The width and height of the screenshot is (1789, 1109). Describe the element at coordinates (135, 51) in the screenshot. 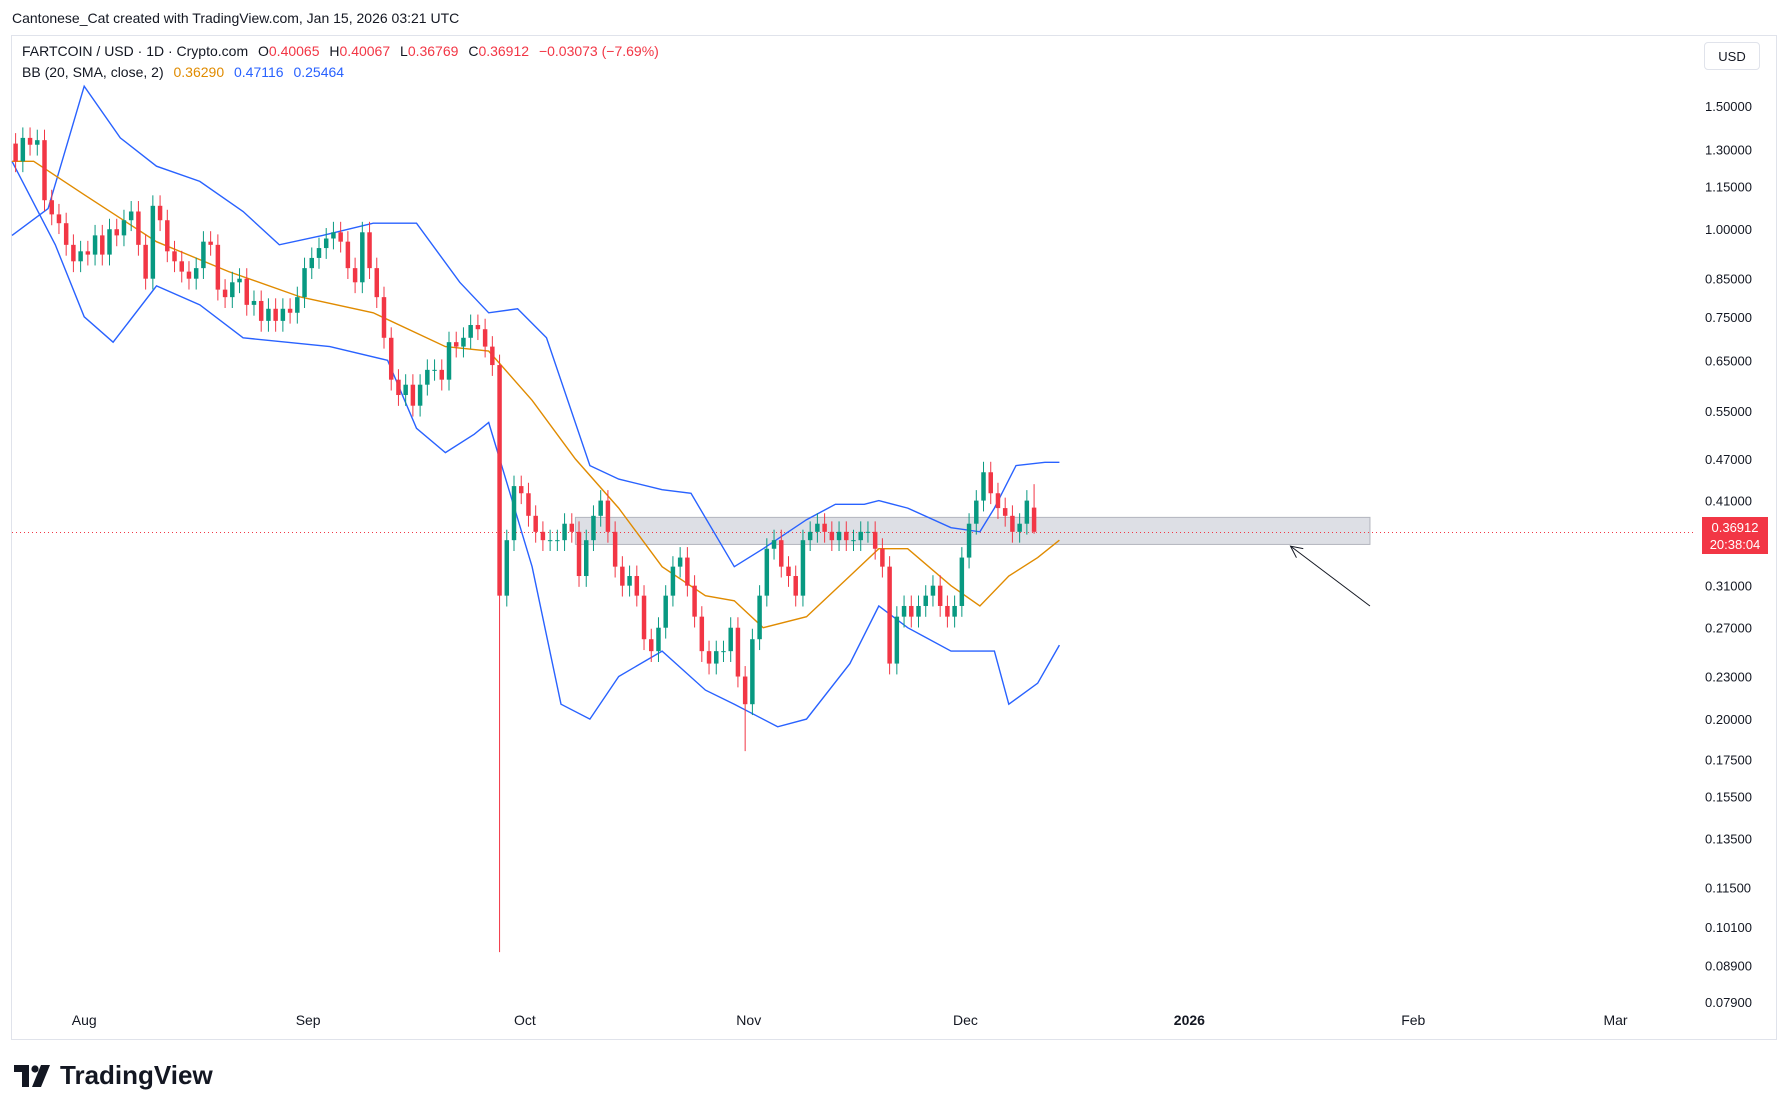

I see `symbol-name: FARTCOIN / USD · 1D · Crypto.com` at that location.